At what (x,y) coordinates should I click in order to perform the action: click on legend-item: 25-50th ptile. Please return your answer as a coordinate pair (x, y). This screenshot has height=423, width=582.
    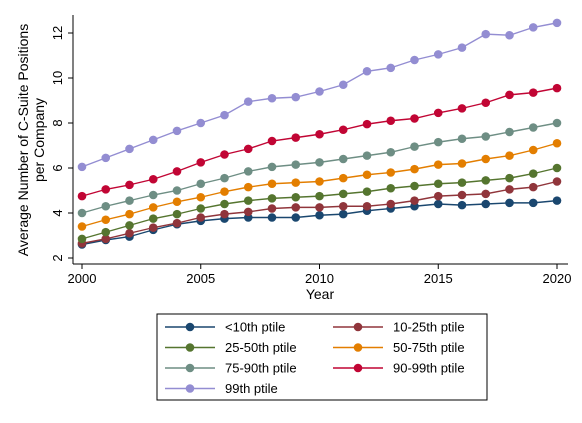
    Looking at the image, I should click on (231, 347).